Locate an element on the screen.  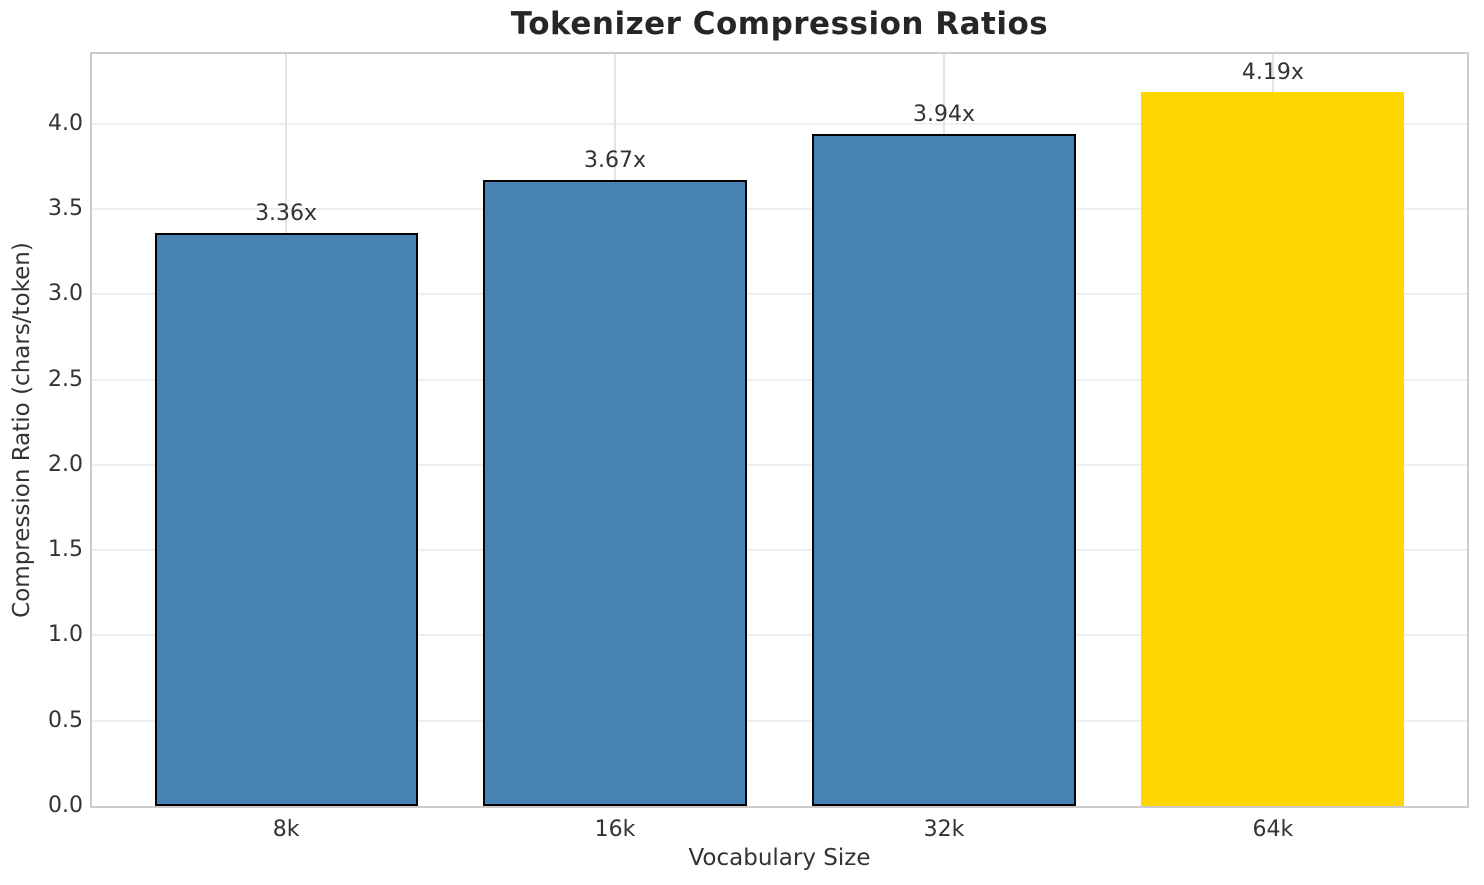
bar-value-label: 3.36x is located at coordinates (286, 214).